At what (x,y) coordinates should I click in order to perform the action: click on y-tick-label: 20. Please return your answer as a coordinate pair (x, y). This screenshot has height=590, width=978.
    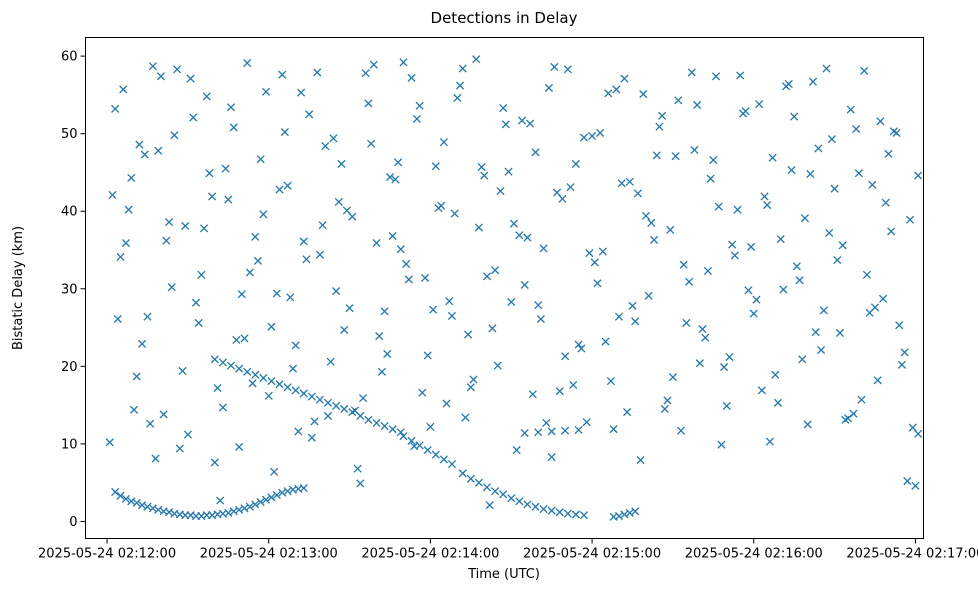
    Looking at the image, I should click on (69, 367).